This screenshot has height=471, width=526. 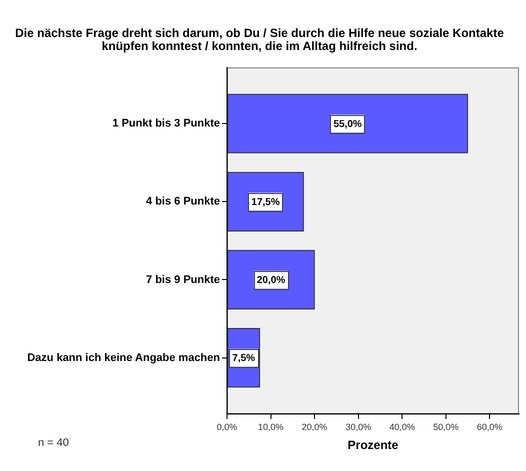 I want to click on x-tick-label: 10,0%, so click(x=271, y=427).